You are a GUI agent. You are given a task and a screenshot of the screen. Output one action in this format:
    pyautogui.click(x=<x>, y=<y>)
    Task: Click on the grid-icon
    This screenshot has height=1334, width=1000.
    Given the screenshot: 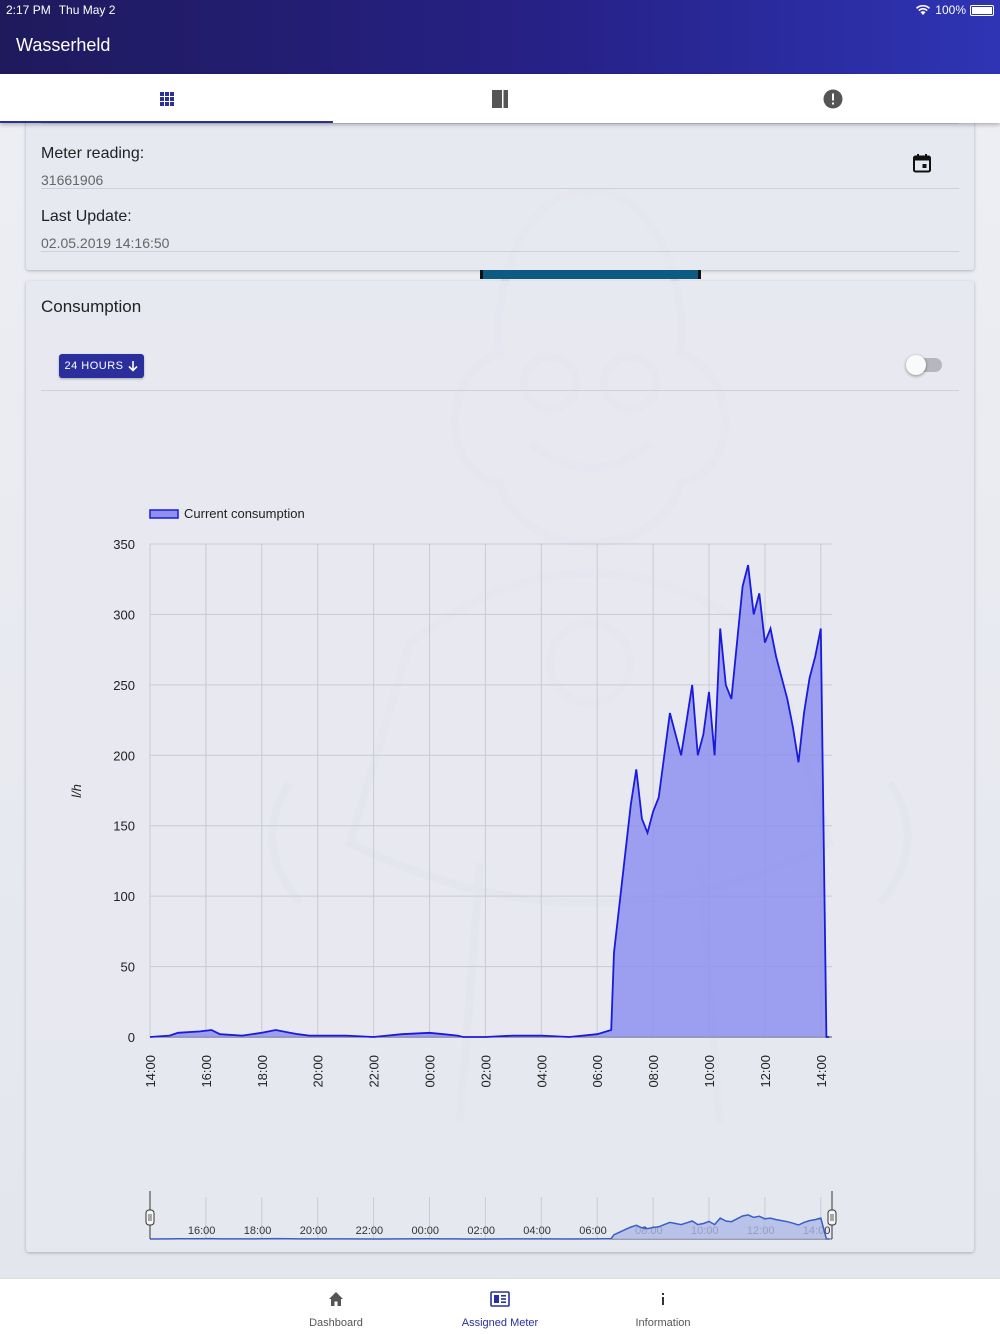 What is the action you would take?
    pyautogui.click(x=166, y=98)
    